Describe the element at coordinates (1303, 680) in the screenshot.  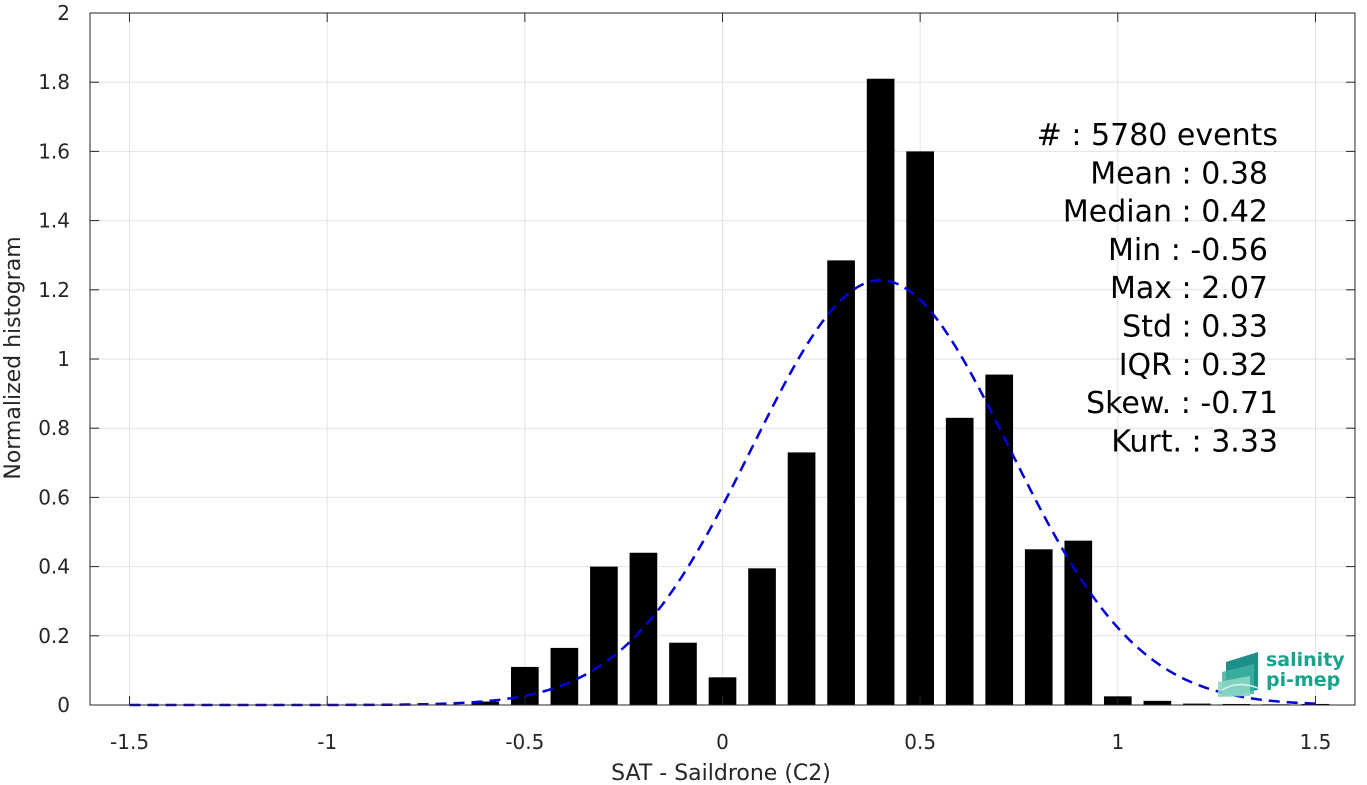
I see `logo-line2: pi-mep` at that location.